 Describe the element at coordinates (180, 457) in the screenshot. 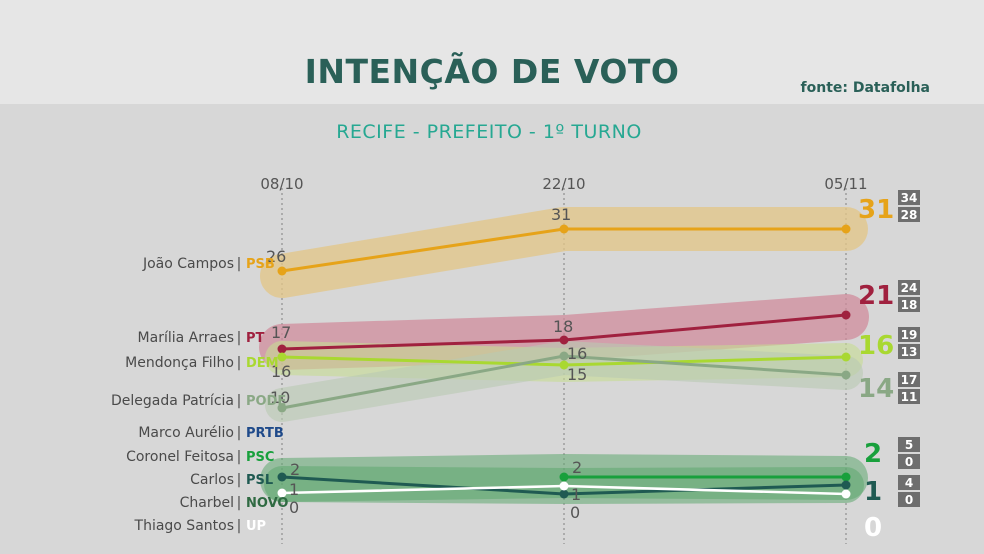

I see `candidate-name-label: Coronel Feitosa` at that location.